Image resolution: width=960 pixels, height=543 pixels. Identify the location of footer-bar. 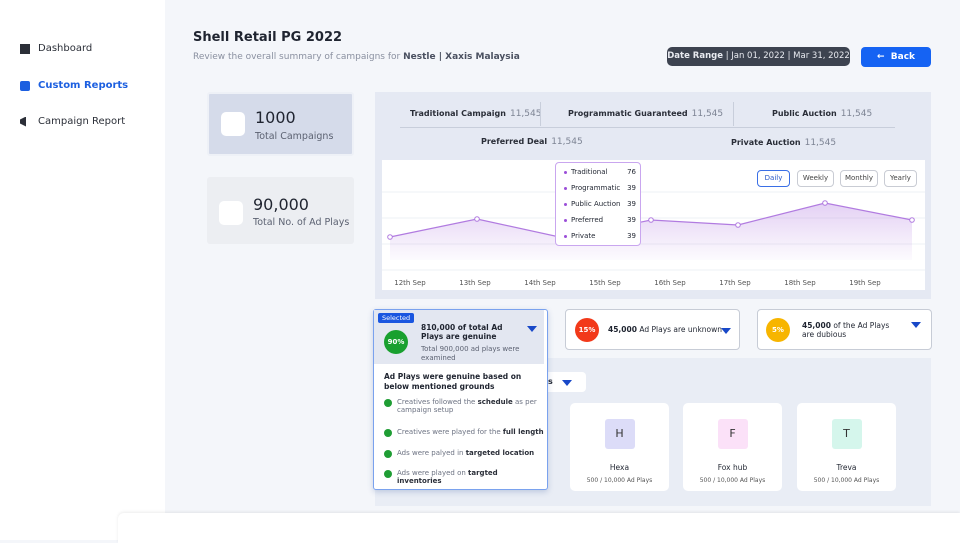
(539, 528).